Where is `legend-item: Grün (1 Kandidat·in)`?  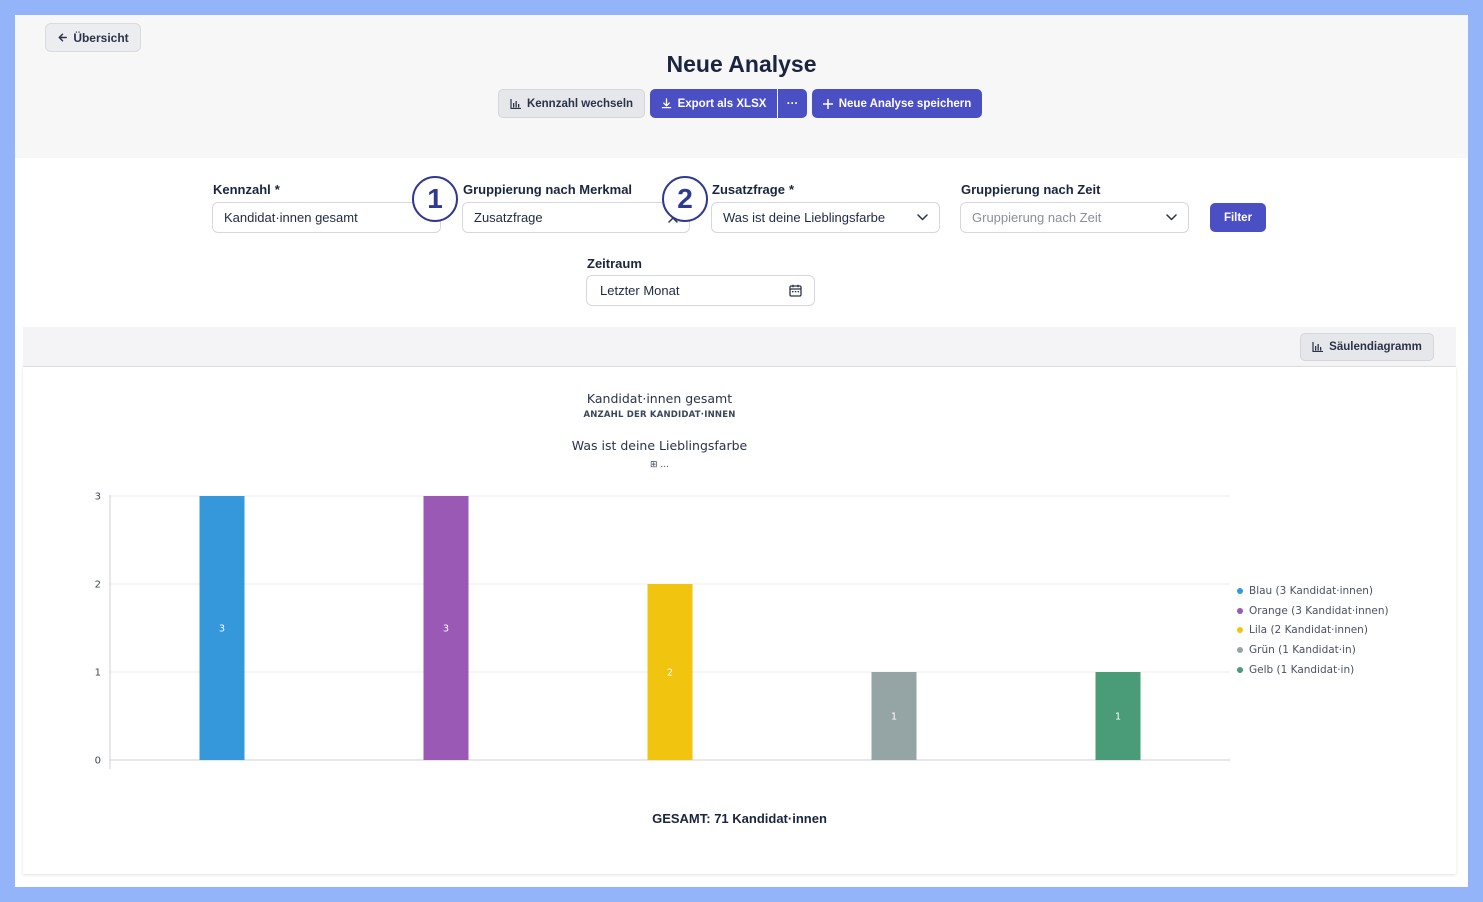 legend-item: Grün (1 Kandidat·in) is located at coordinates (1313, 650).